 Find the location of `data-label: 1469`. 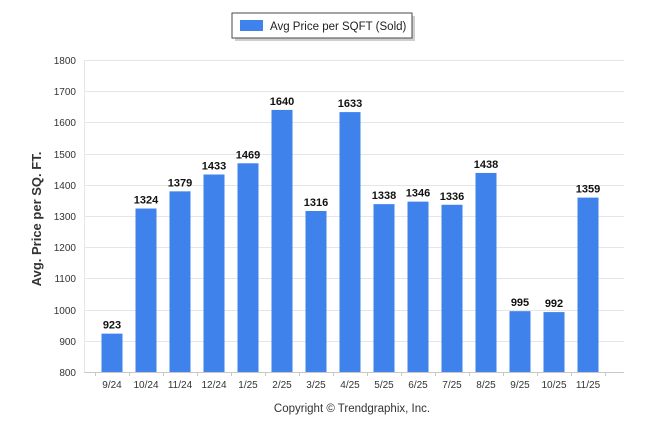

data-label: 1469 is located at coordinates (248, 155).